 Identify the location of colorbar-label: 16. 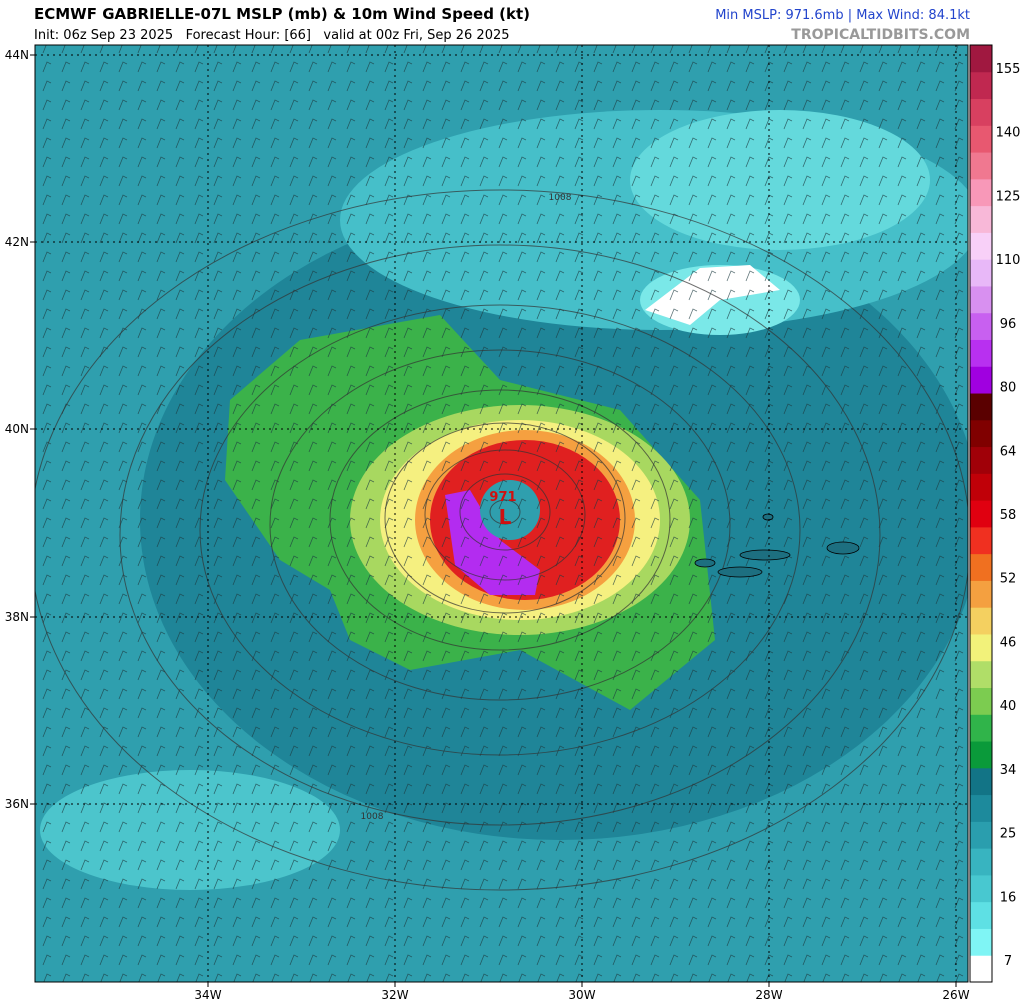
(1008, 897).